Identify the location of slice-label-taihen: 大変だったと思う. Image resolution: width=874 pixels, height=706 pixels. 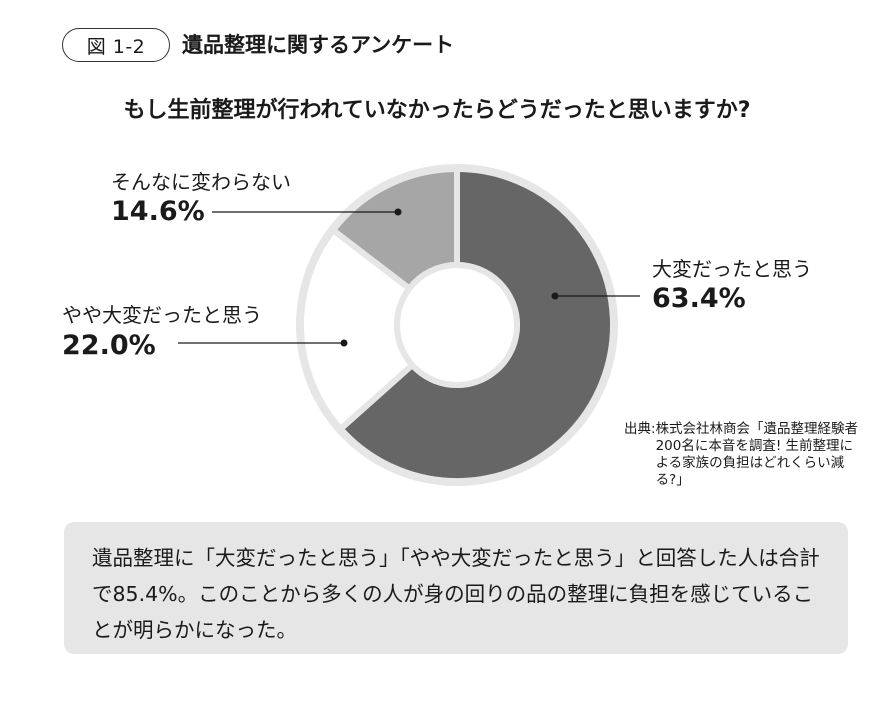
(732, 269).